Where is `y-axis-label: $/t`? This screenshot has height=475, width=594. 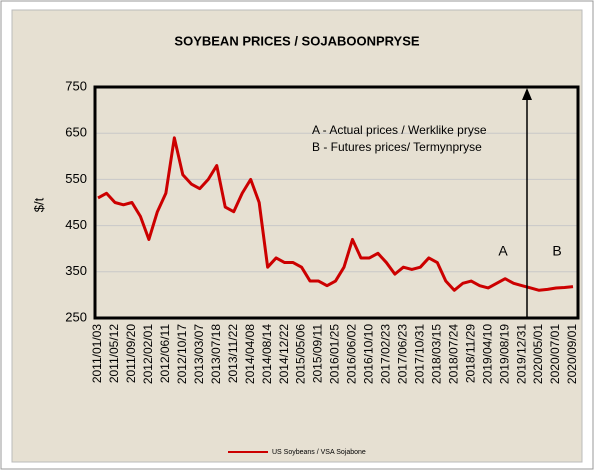 y-axis-label: $/t is located at coordinates (38, 204).